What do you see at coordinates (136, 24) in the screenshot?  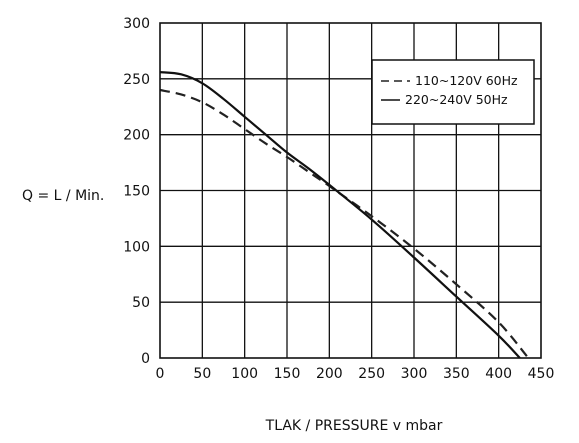 I see `y-tick-label-300: 300` at bounding box center [136, 24].